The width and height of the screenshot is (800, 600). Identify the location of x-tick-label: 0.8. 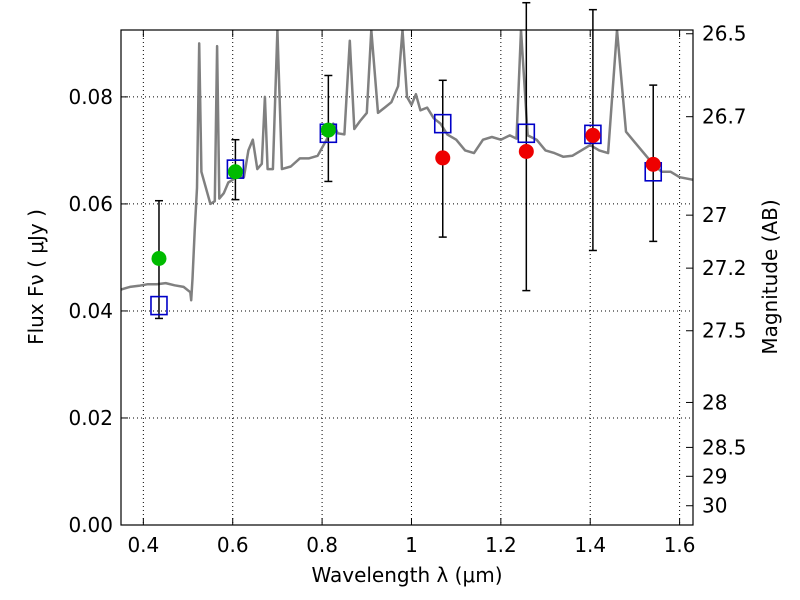
(322, 545).